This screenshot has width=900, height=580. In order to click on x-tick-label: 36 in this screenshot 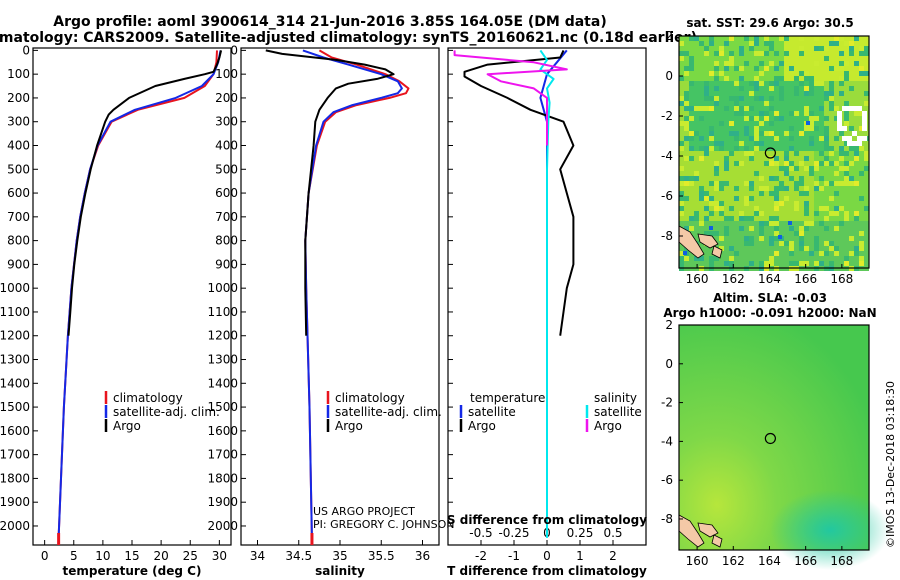, I will do `click(422, 556)`.